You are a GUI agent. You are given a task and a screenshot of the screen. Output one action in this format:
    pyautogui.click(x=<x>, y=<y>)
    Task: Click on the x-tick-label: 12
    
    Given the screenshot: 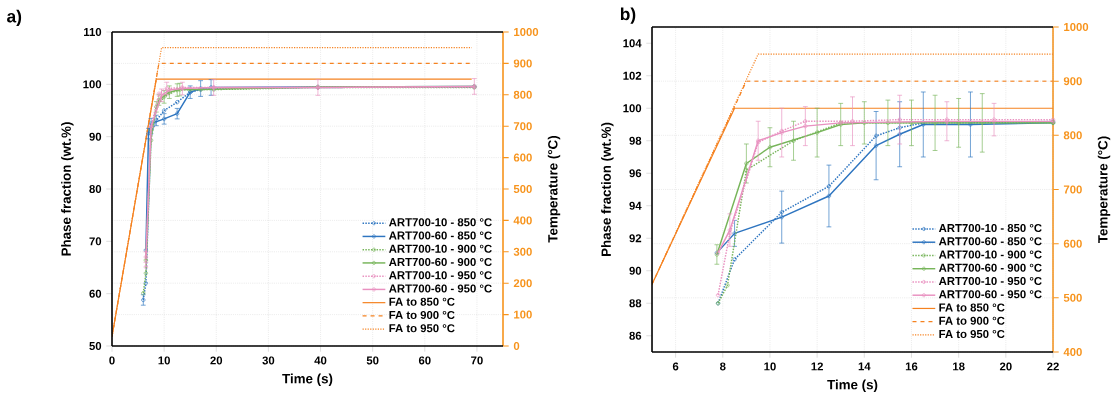 What is the action you would take?
    pyautogui.click(x=817, y=366)
    